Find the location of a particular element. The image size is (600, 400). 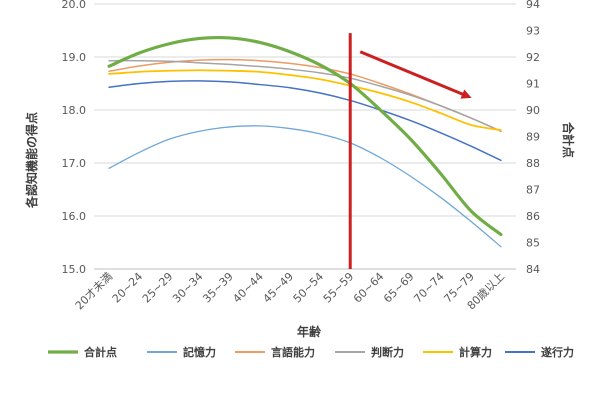

y-right-tick-label: 93 is located at coordinates (533, 31).